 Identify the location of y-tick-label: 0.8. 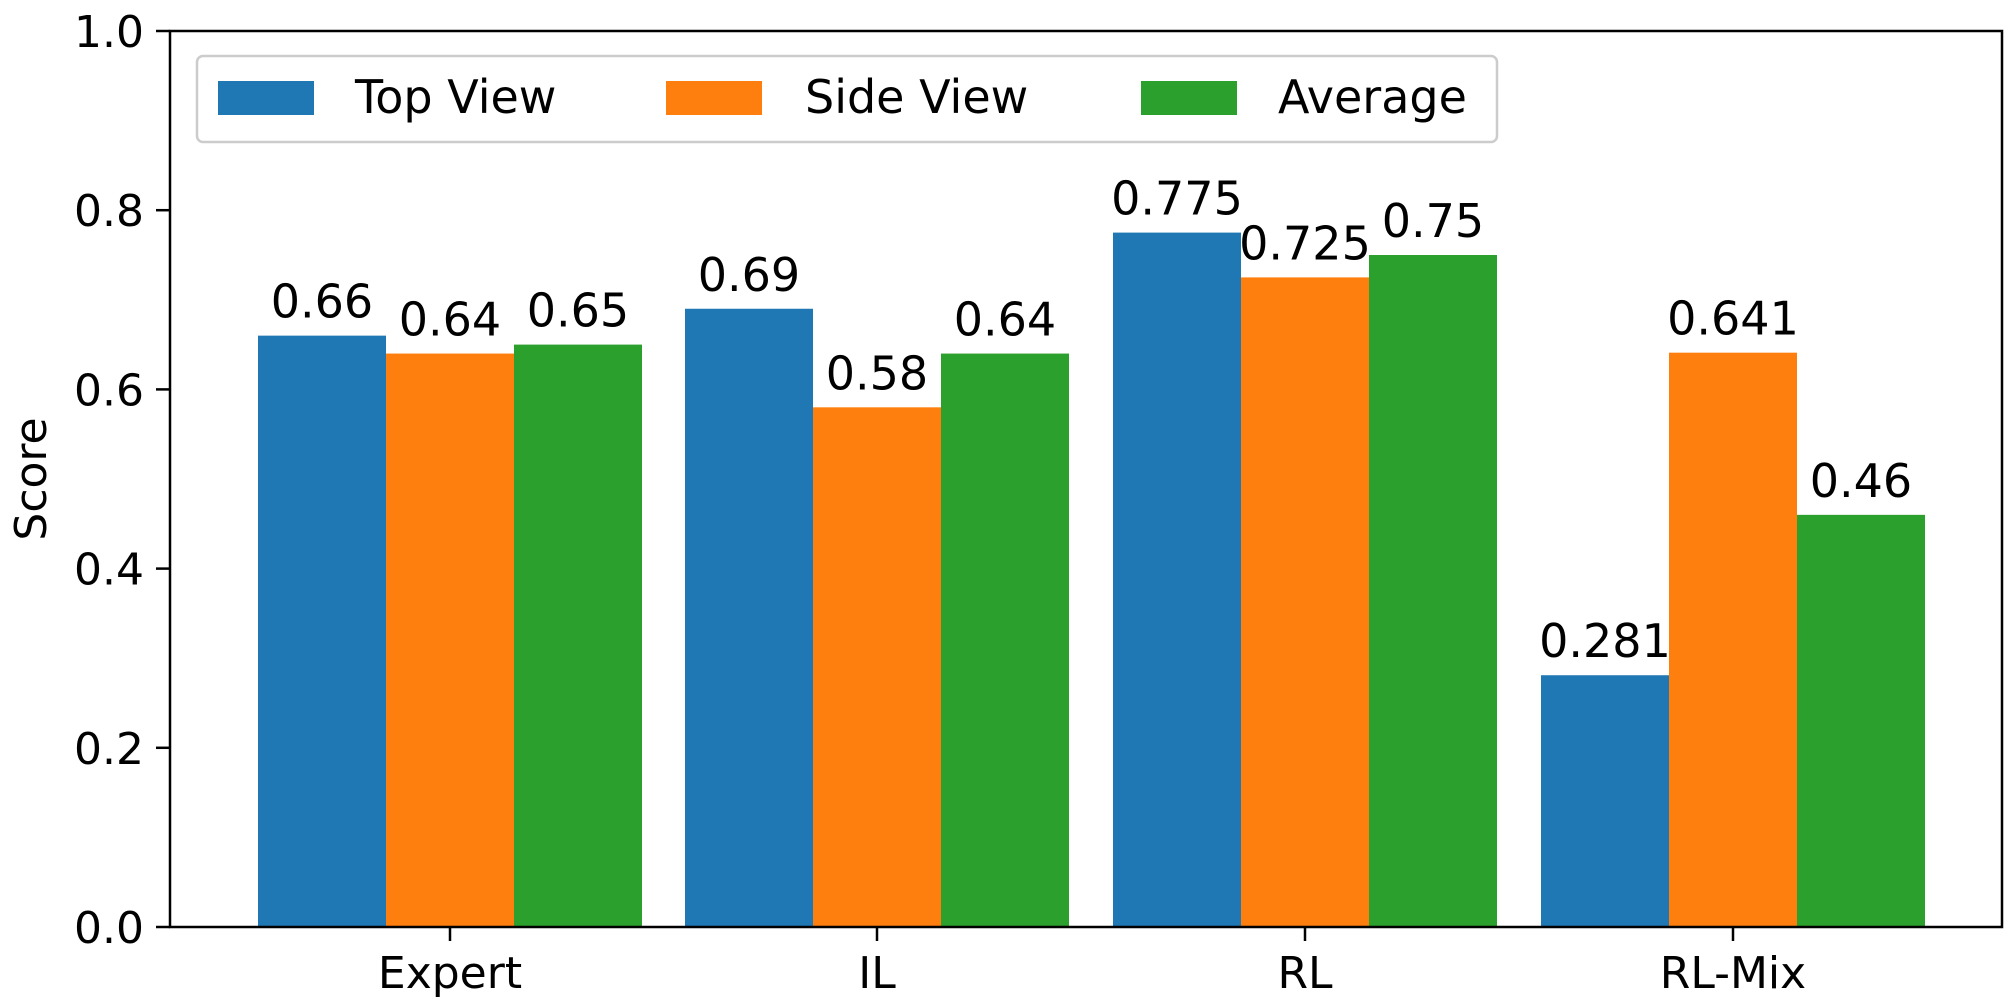
(109, 211).